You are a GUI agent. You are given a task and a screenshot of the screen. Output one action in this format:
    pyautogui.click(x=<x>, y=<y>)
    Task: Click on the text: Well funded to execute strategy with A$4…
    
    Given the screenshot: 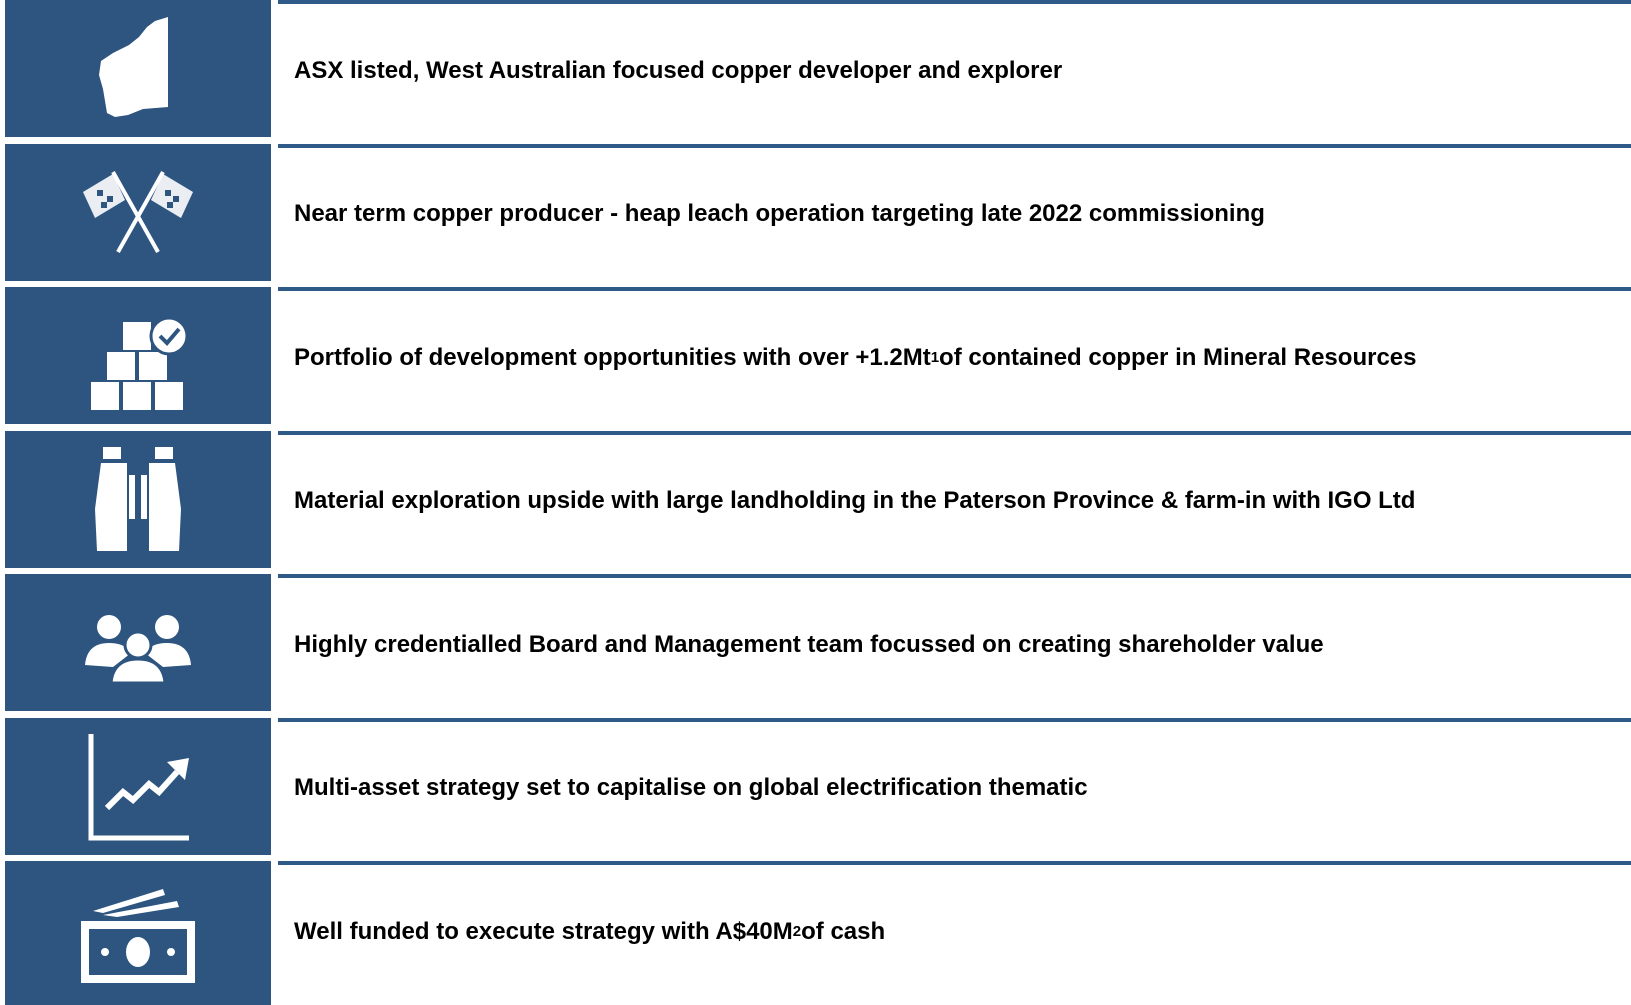 What is the action you would take?
    pyautogui.click(x=543, y=931)
    